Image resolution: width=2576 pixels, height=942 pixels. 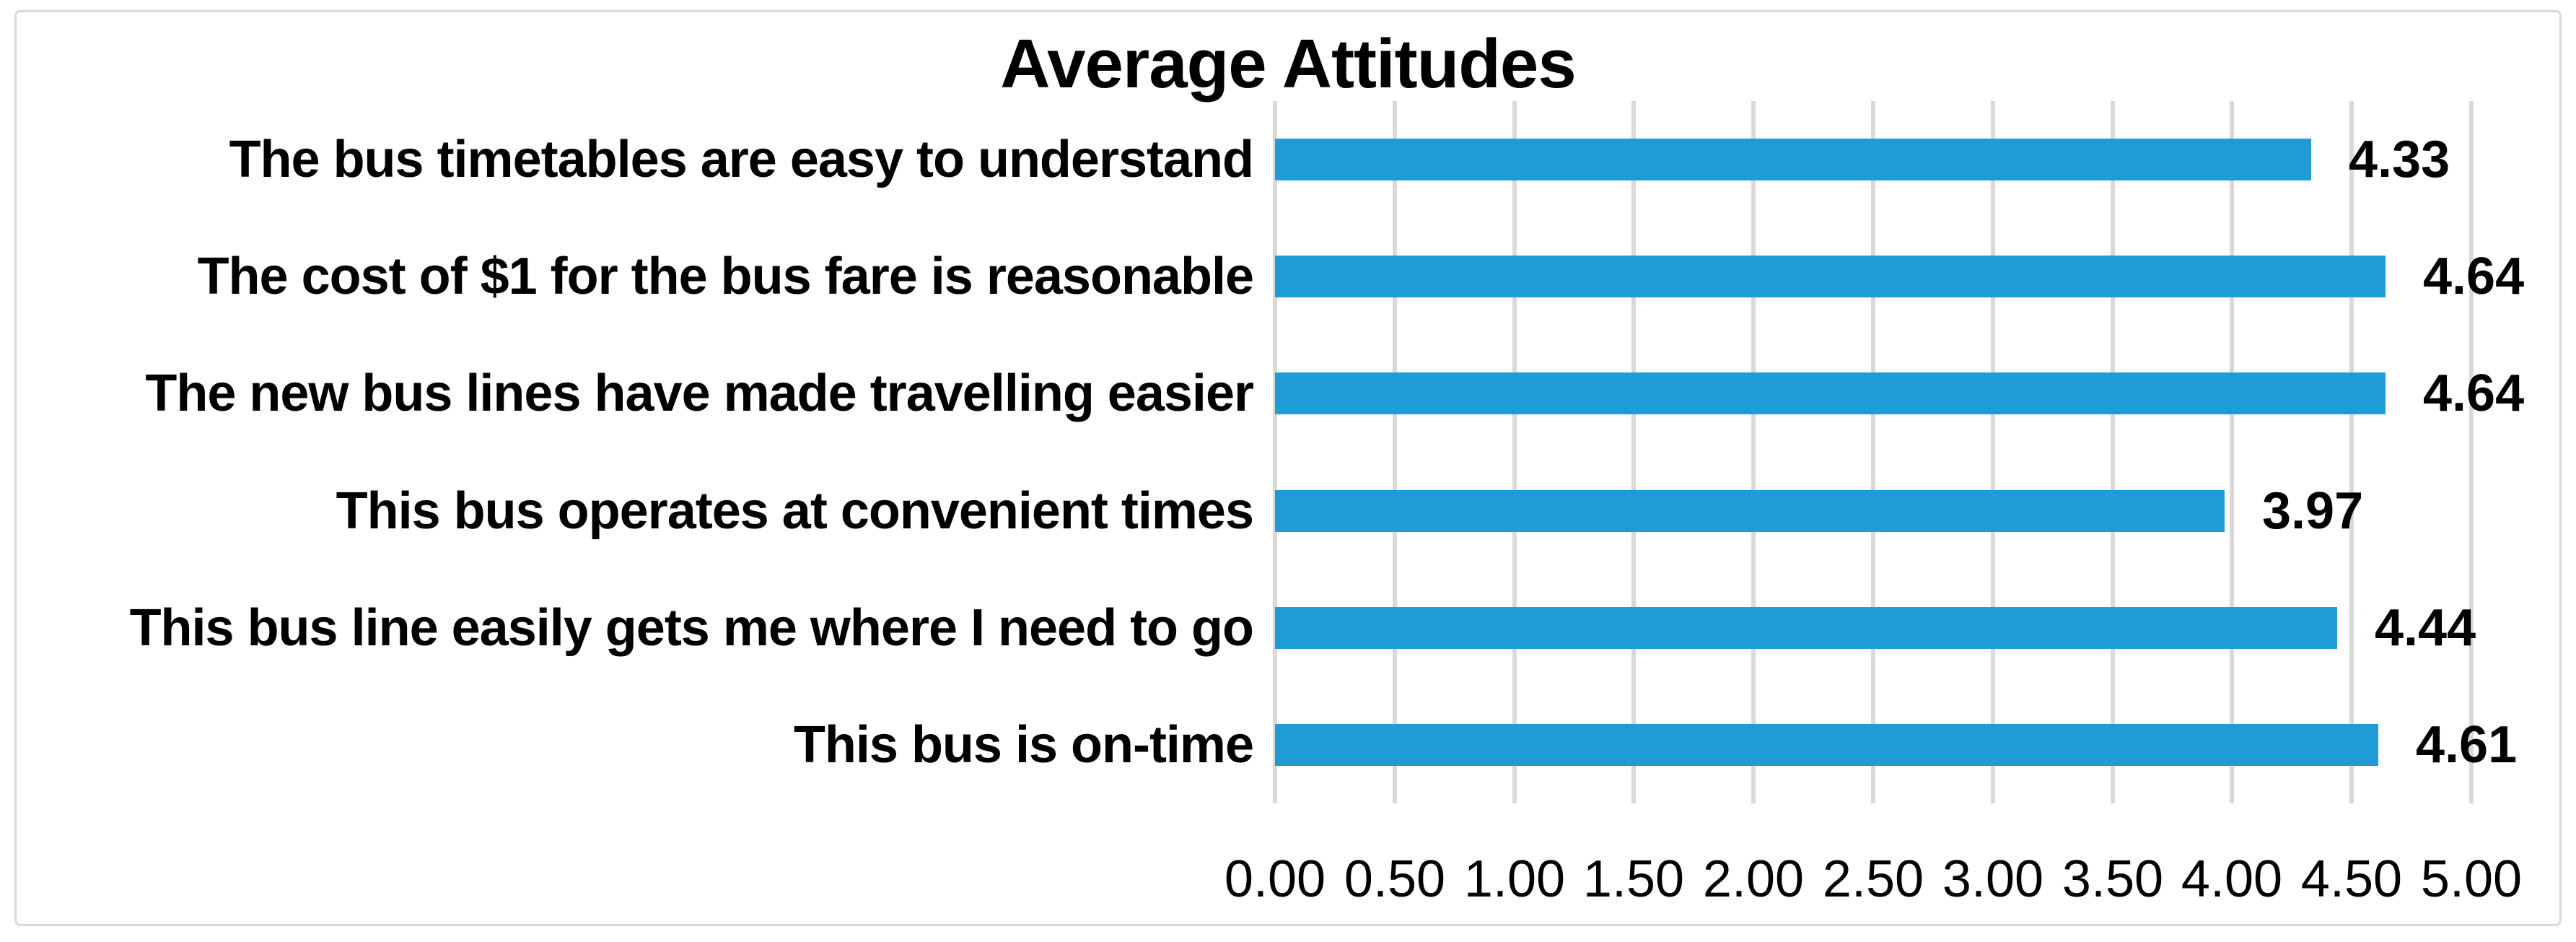 What do you see at coordinates (1634, 879) in the screenshot?
I see `x-tick-label: 1.50` at bounding box center [1634, 879].